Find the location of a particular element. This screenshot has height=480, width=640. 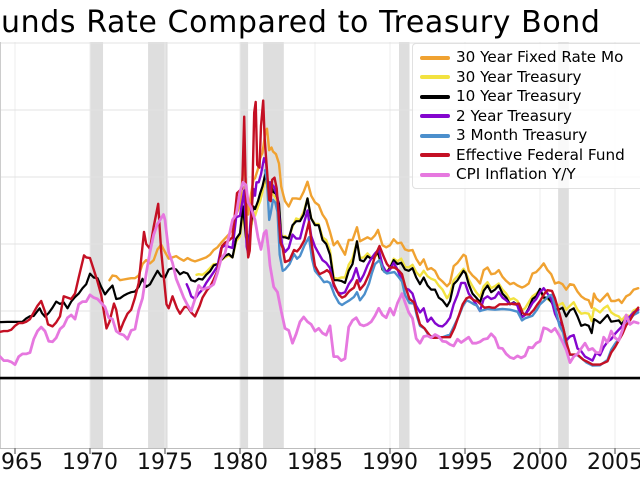

legend-item: 10 Year Treasury is located at coordinates (530, 97).